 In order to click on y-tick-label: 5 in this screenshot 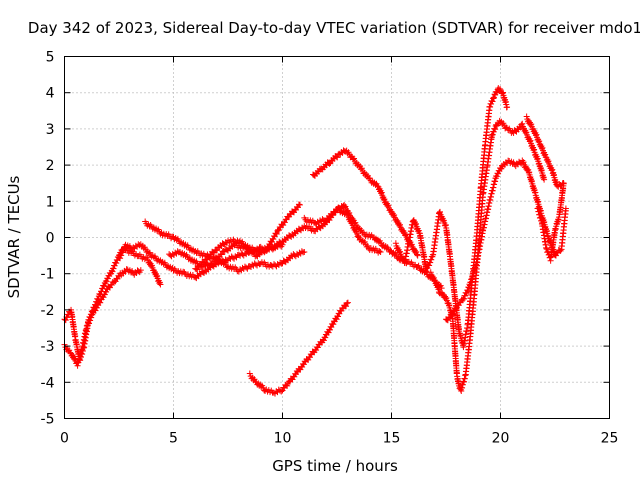, I will do `click(50, 58)`.